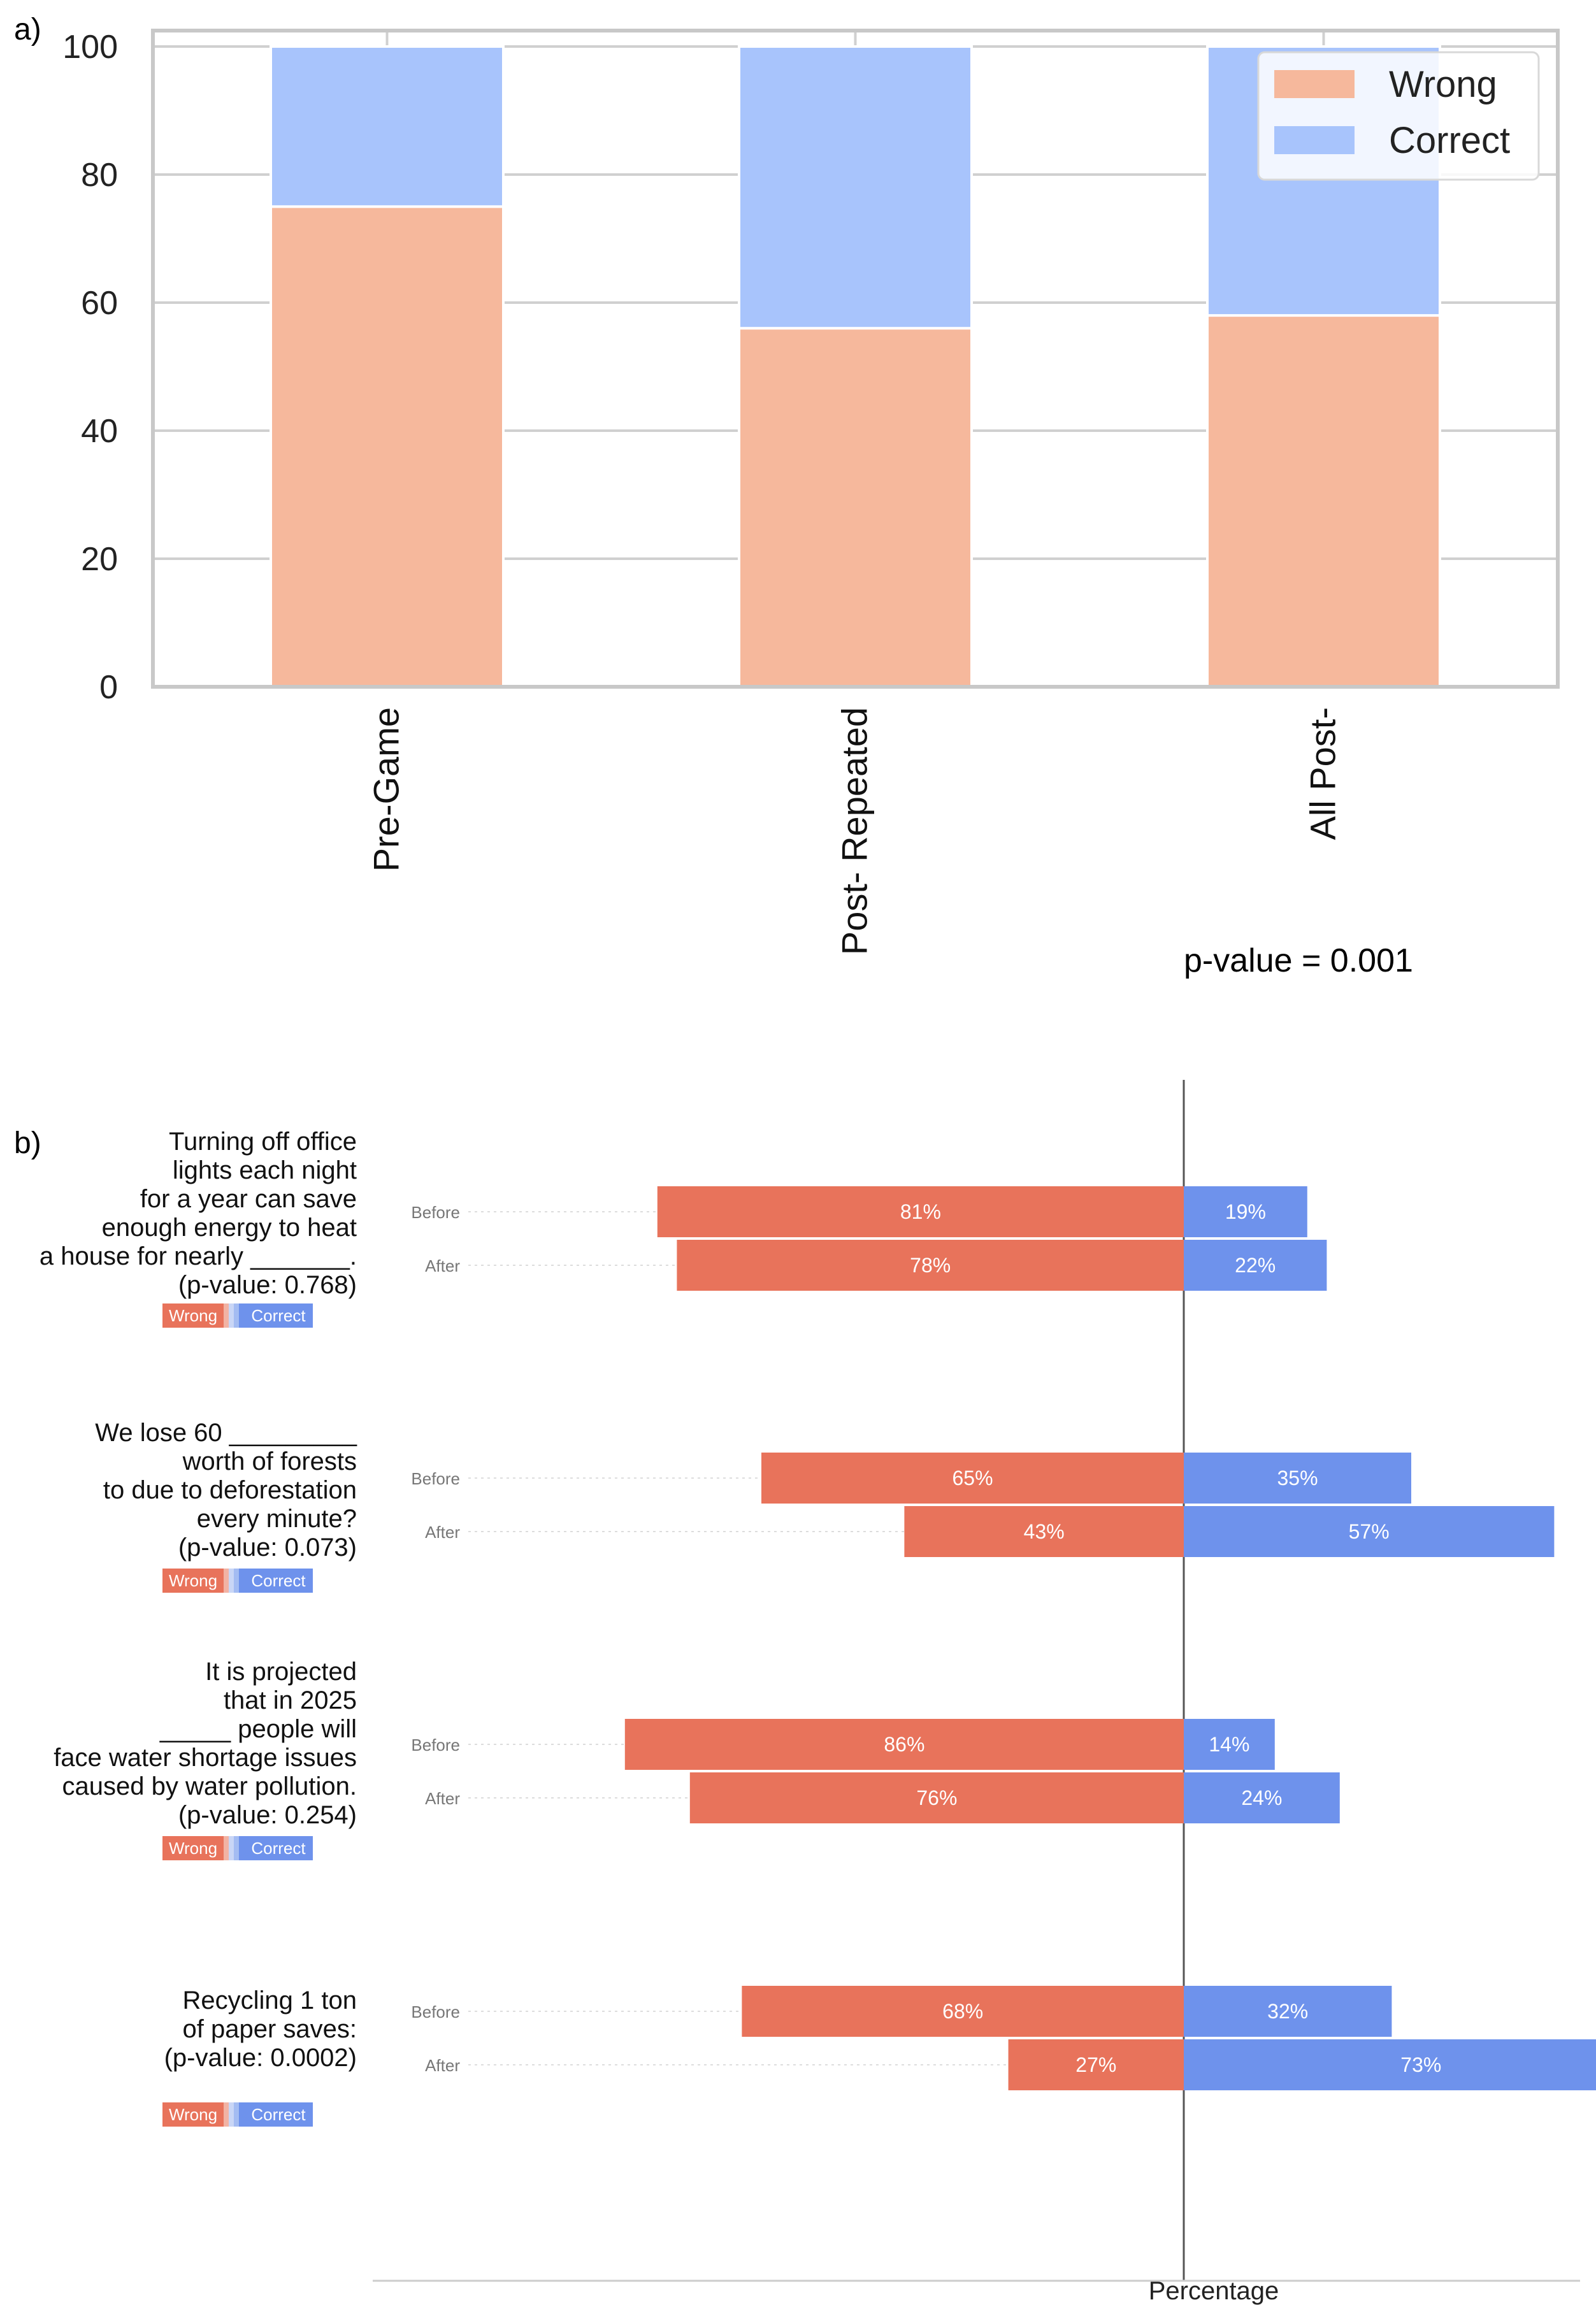  What do you see at coordinates (267, 1815) in the screenshot?
I see `question-text-line: (p-value: 0.254)` at bounding box center [267, 1815].